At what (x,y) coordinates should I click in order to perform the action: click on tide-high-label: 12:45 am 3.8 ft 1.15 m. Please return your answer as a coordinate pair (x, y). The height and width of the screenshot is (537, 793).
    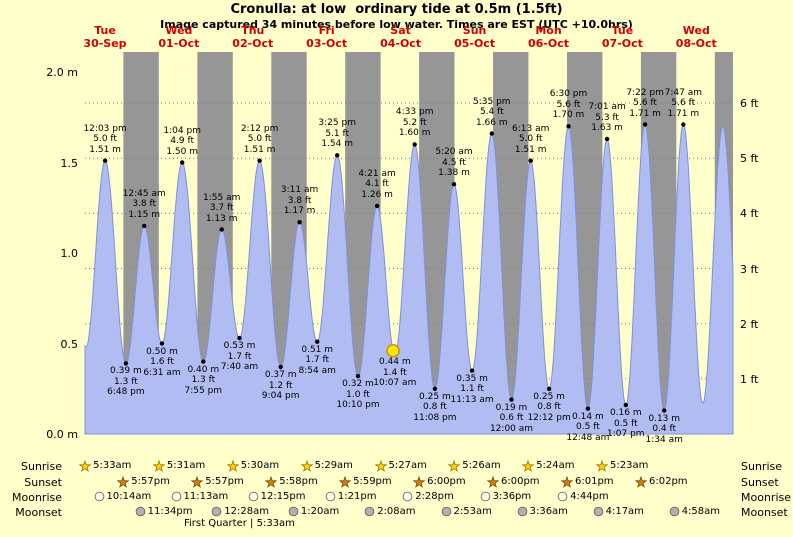
    Looking at the image, I should click on (144, 204).